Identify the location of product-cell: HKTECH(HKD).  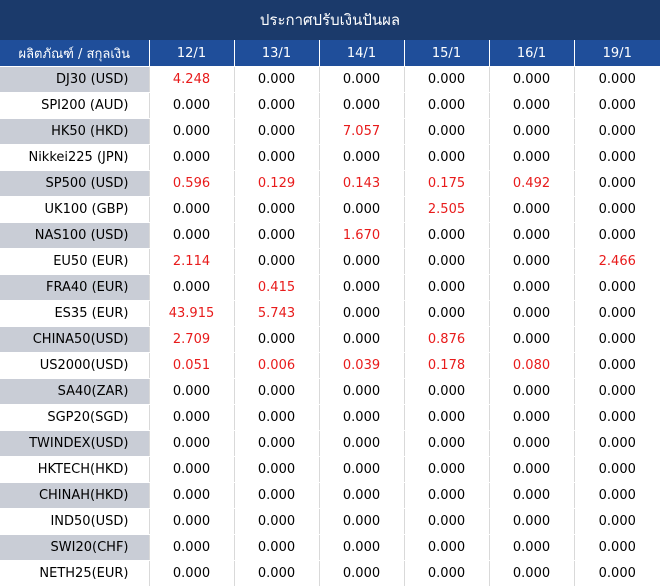
(75, 469).